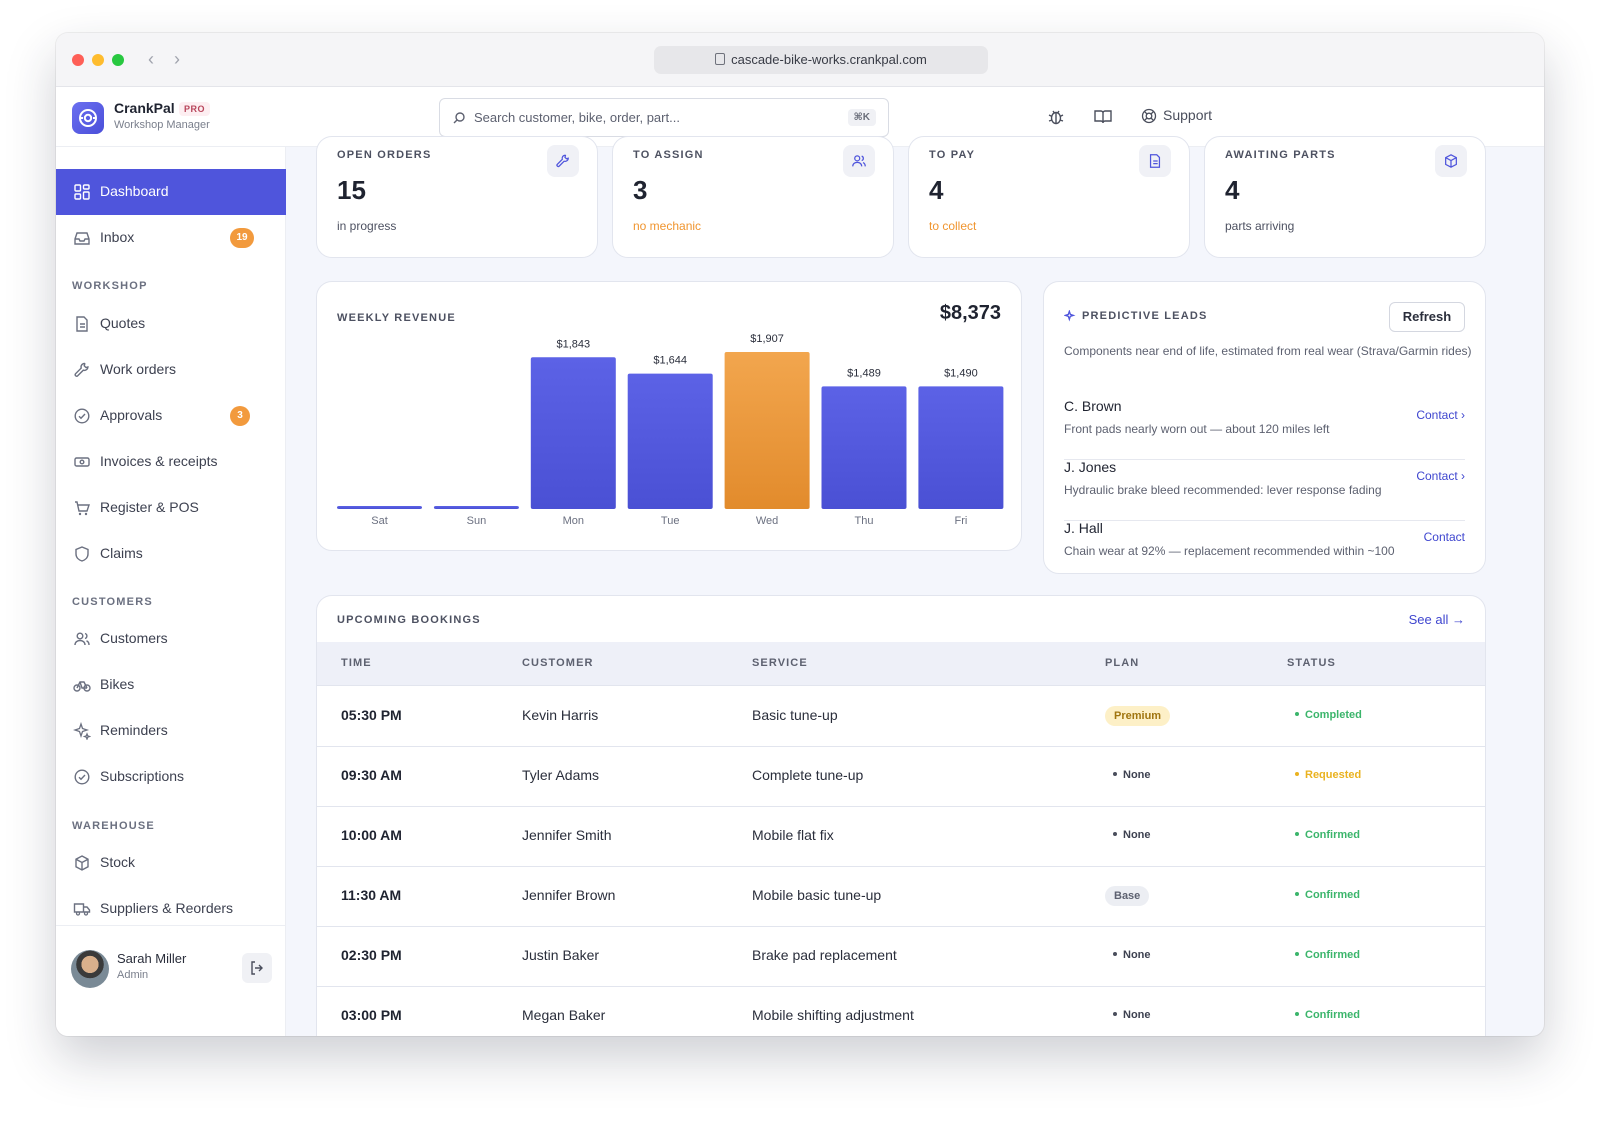 Image resolution: width=1600 pixels, height=1131 pixels. I want to click on sidebar-item-subscriptions: Subscriptions, so click(171, 777).